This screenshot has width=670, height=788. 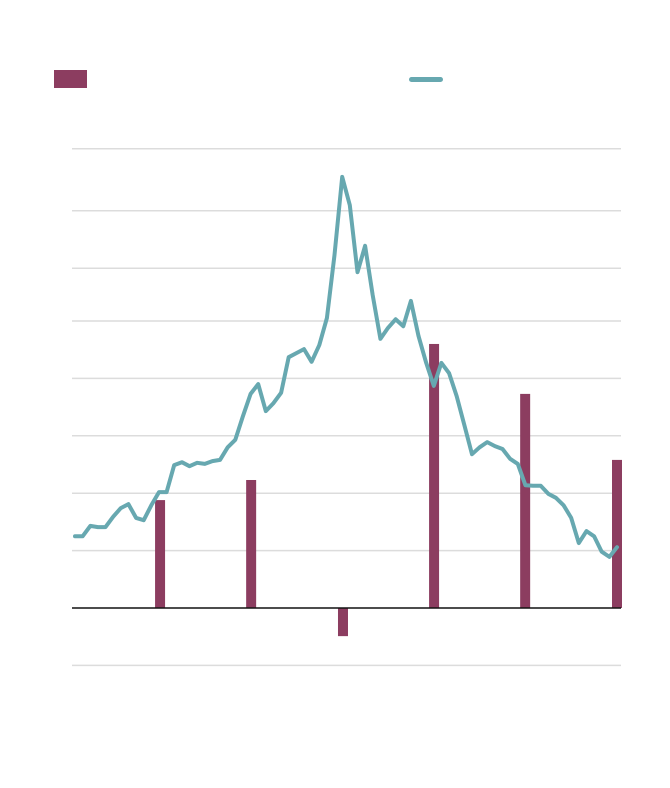 I want to click on legend-bar-swatch, so click(x=70, y=79).